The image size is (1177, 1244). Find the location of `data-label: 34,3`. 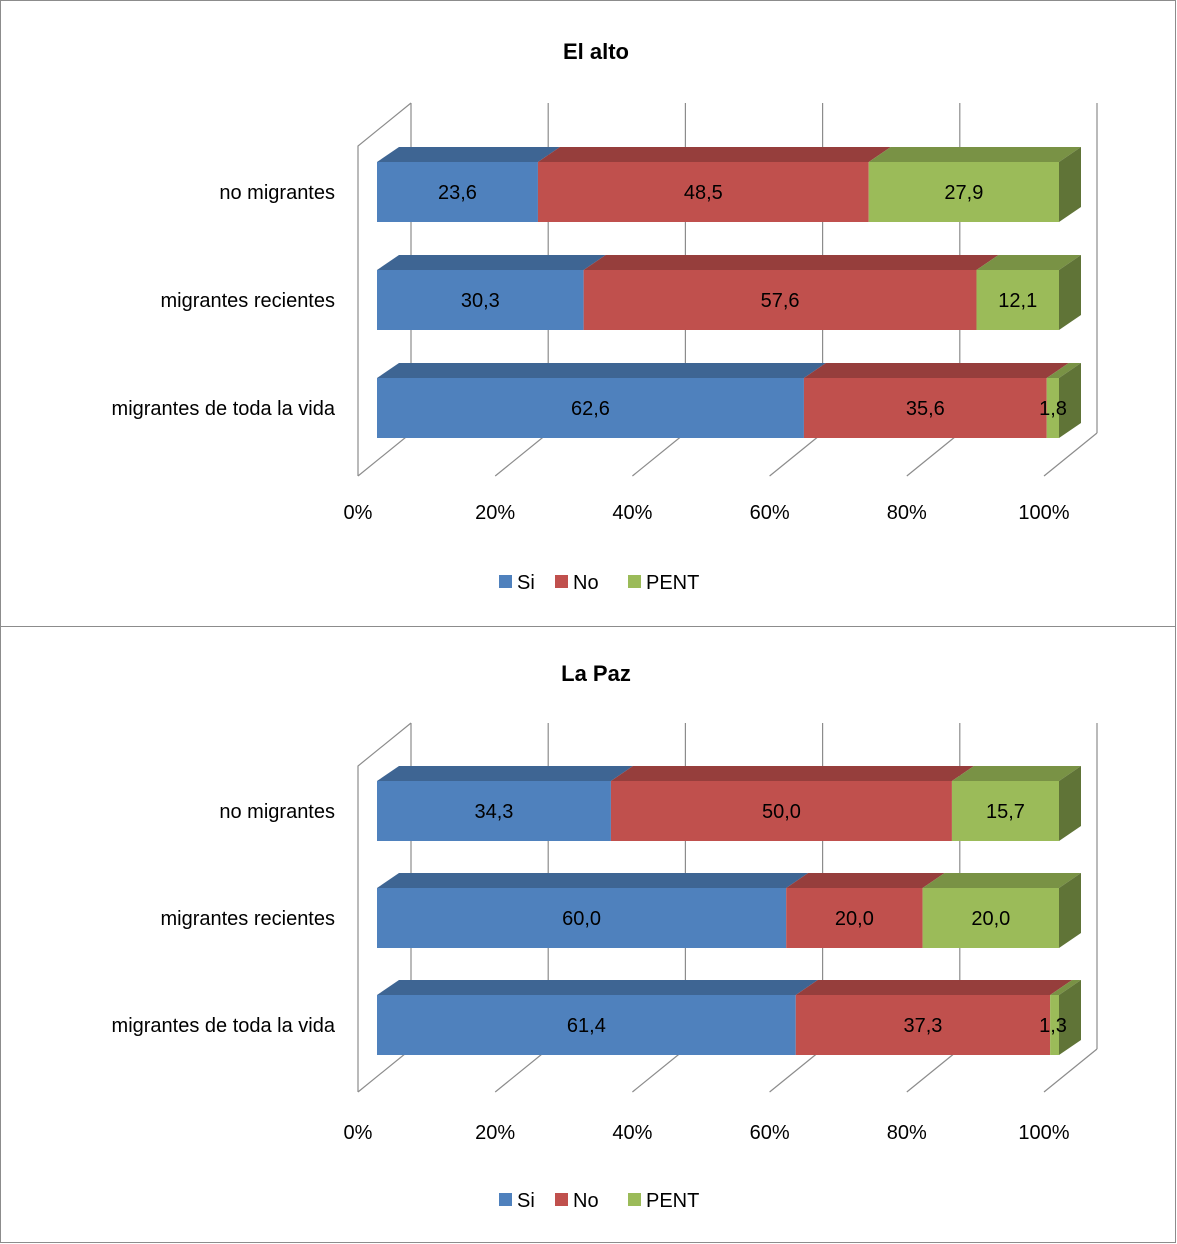

data-label: 34,3 is located at coordinates (493, 812).